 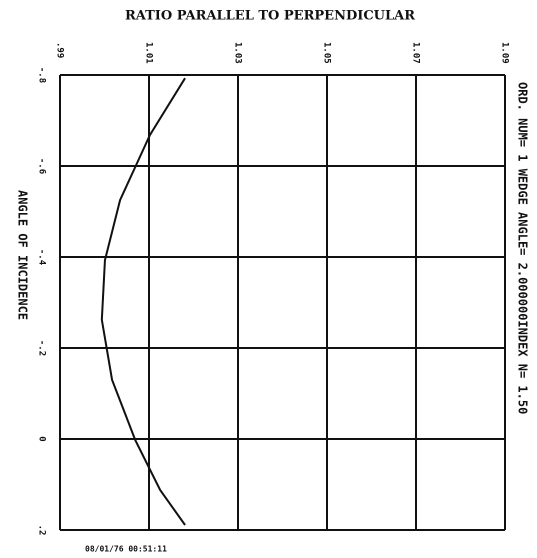 What do you see at coordinates (60, 50) in the screenshot?
I see `x-tick-label: .99` at bounding box center [60, 50].